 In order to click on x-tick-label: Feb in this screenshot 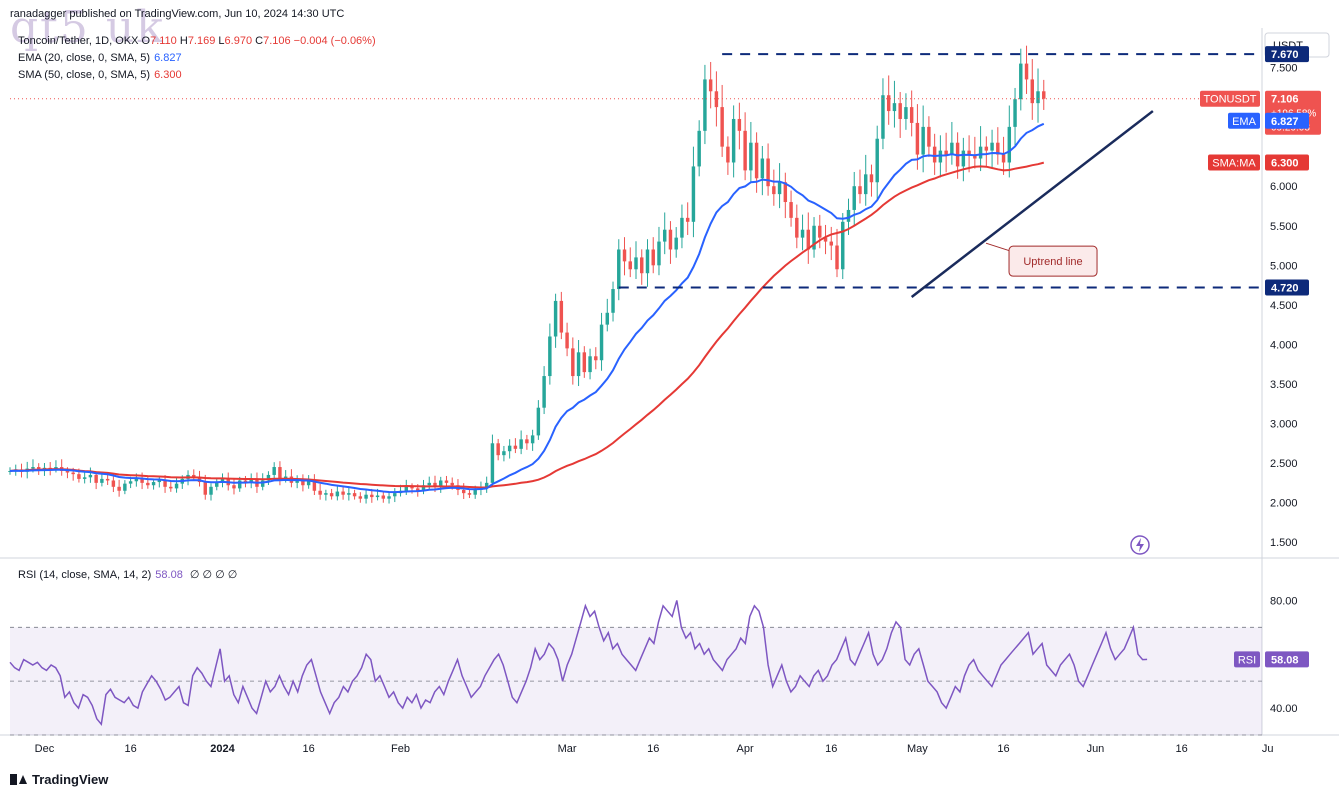, I will do `click(400, 749)`.